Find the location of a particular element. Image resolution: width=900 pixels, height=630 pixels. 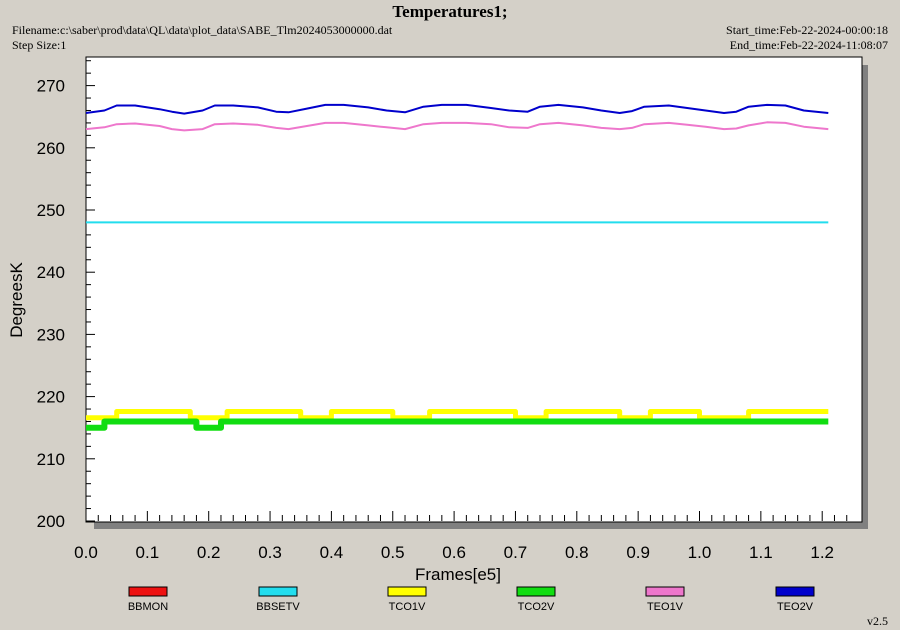

legend: BBMON BBSETV TCO1V TCO2V TEO1V TEO2V is located at coordinates (471, 599).